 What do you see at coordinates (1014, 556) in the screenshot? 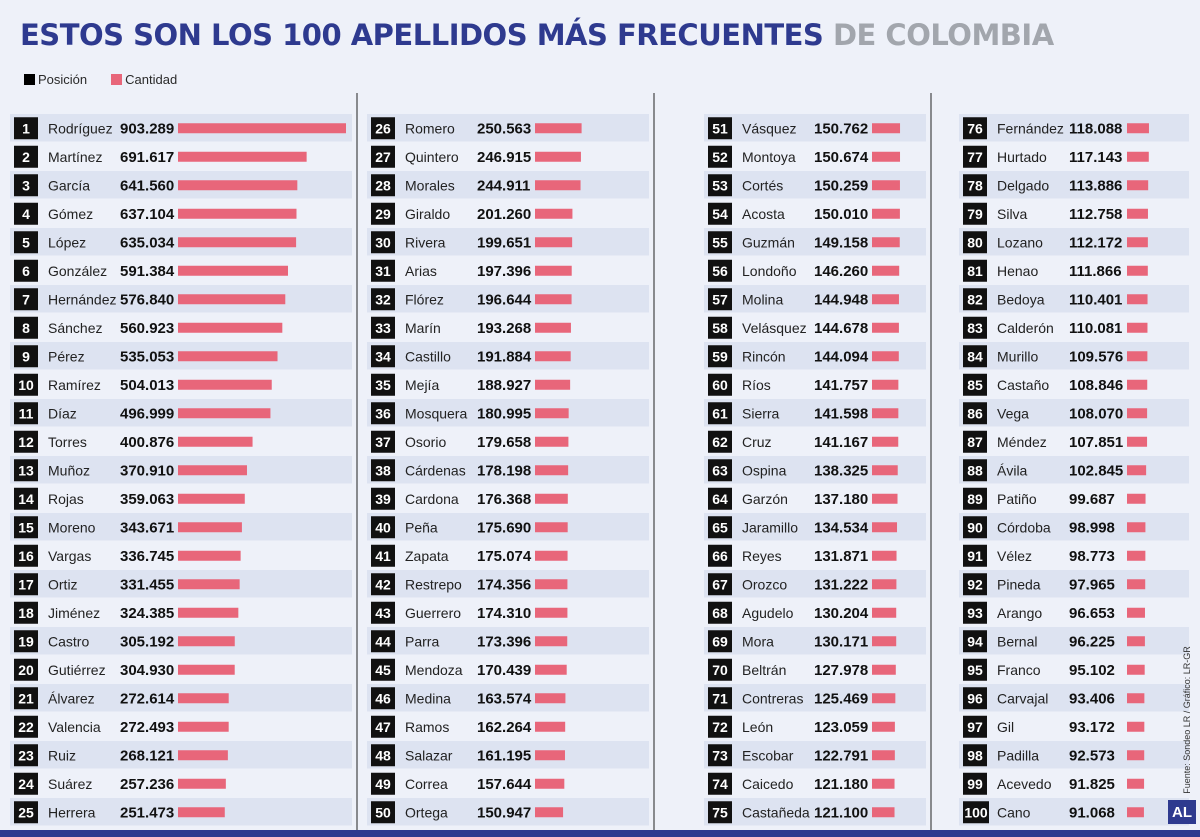
I see `surname-label: Vélez` at bounding box center [1014, 556].